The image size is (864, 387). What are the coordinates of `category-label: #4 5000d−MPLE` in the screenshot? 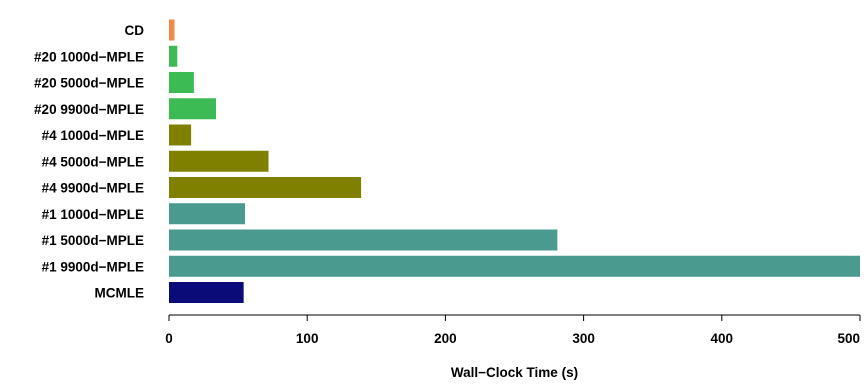 It's located at (93, 161).